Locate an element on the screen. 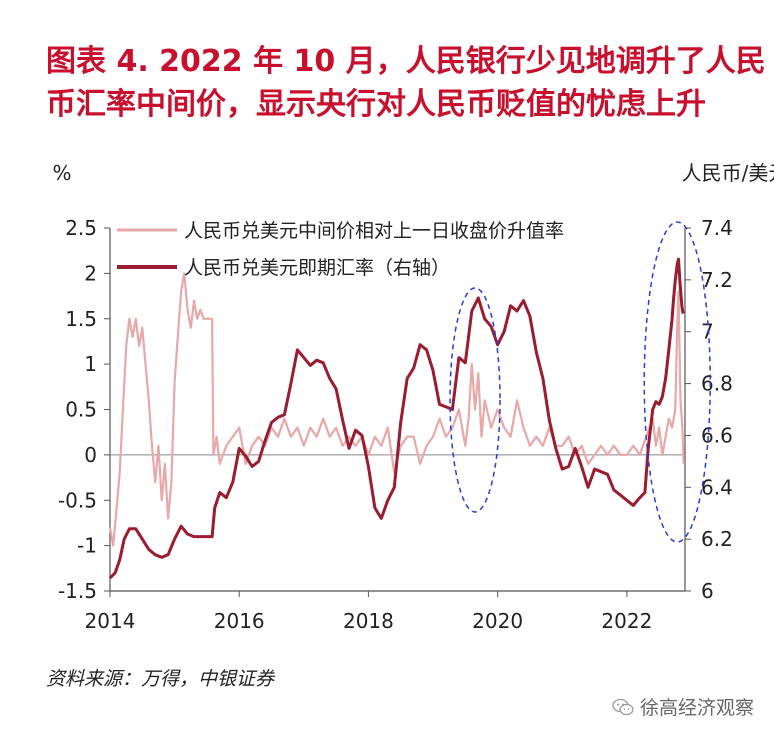 Image resolution: width=774 pixels, height=737 pixels. wechat-icon is located at coordinates (623, 706).